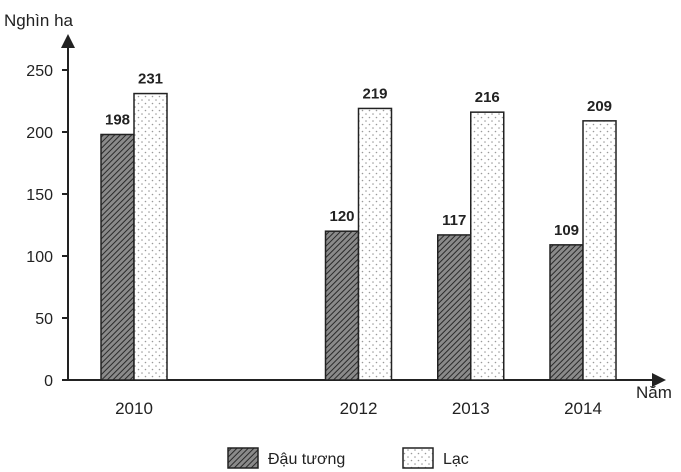  What do you see at coordinates (39, 20) in the screenshot?
I see `y-axis-label: Nghìn ha` at bounding box center [39, 20].